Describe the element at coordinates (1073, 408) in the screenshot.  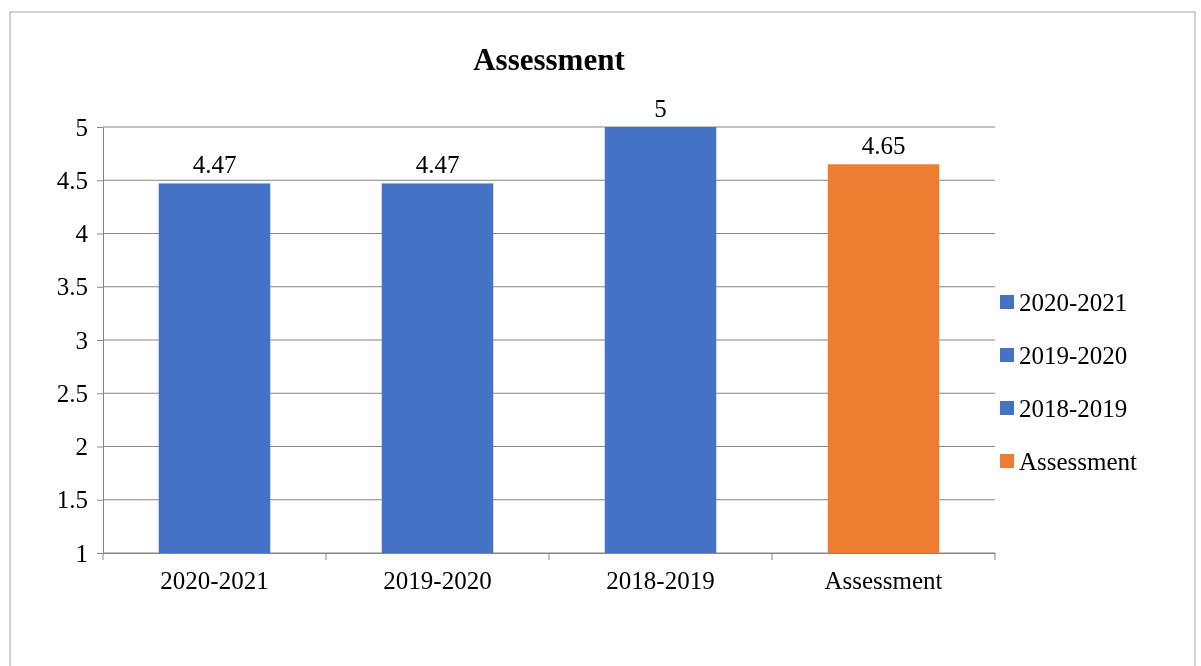
I see `legend-label: 2018-2019` at that location.